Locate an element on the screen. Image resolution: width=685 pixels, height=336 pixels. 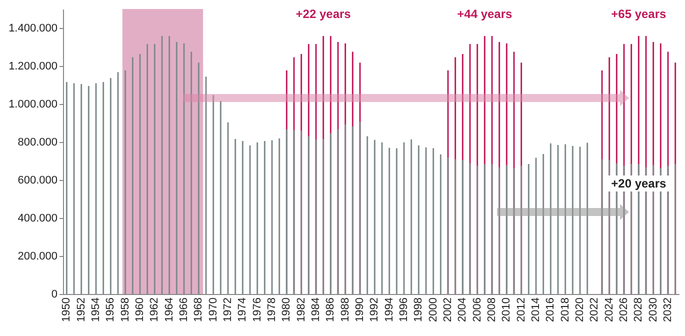
x-tick-label: 2020 is located at coordinates (580, 310).